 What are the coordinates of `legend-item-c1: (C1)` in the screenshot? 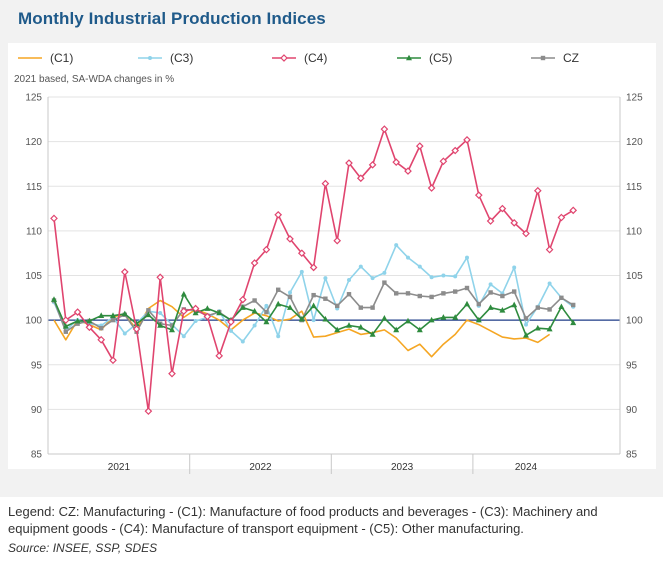 It's located at (45, 58).